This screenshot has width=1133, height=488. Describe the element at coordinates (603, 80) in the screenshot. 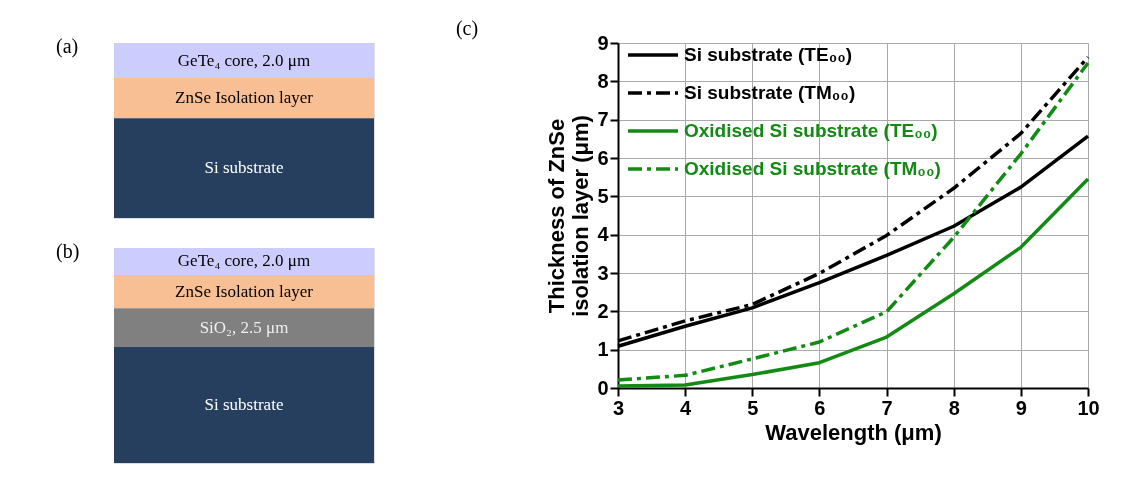

I see `y-tick-label: 8` at that location.